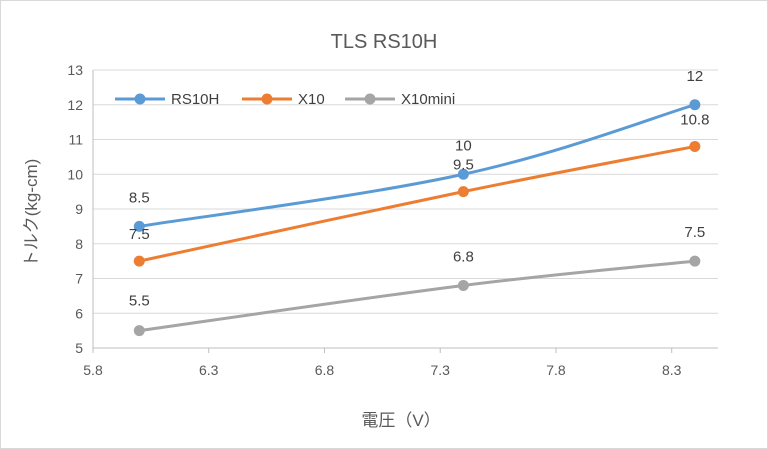 This screenshot has width=768, height=449. Describe the element at coordinates (325, 370) in the screenshot. I see `x-tick-label: 6.8` at that location.